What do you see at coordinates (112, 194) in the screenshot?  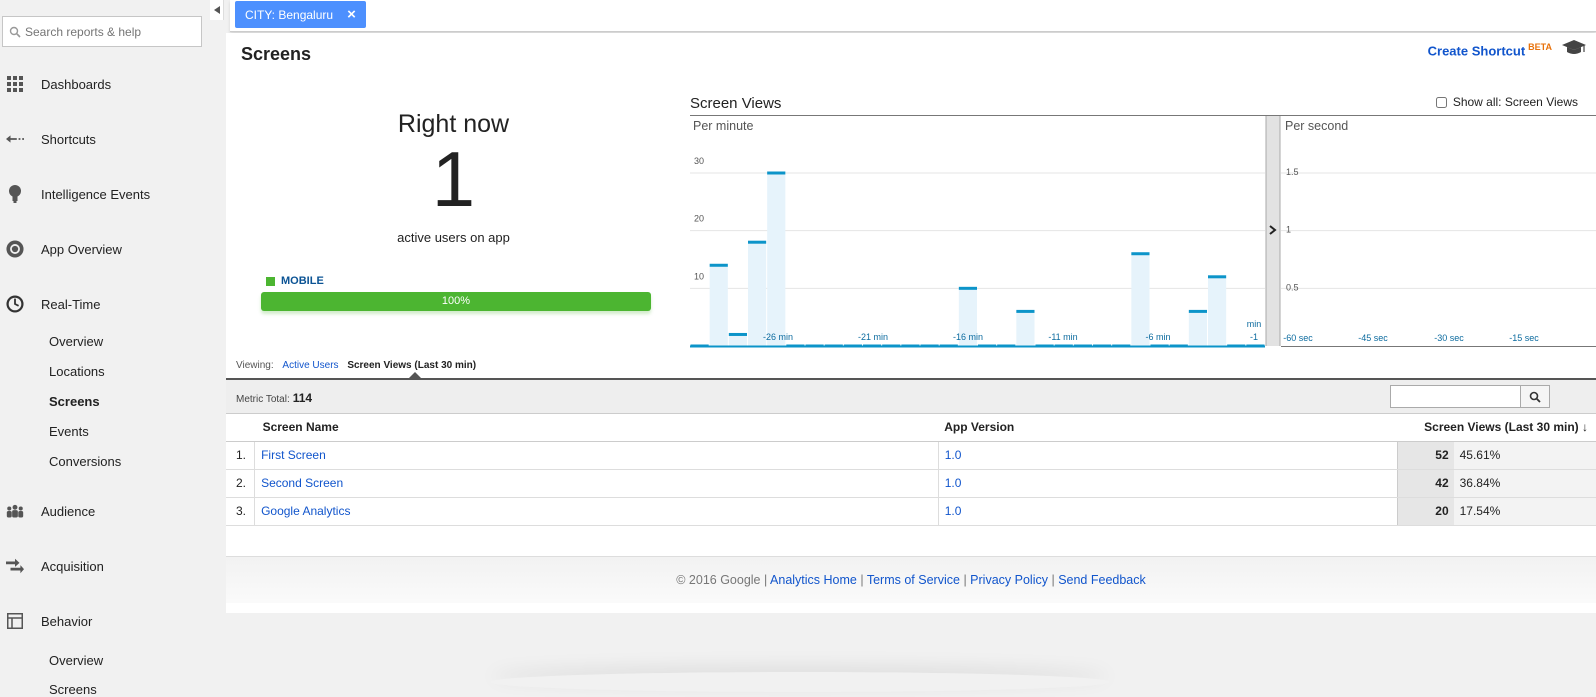 I see `nav-intelligence-events: Intelligence Events` at bounding box center [112, 194].